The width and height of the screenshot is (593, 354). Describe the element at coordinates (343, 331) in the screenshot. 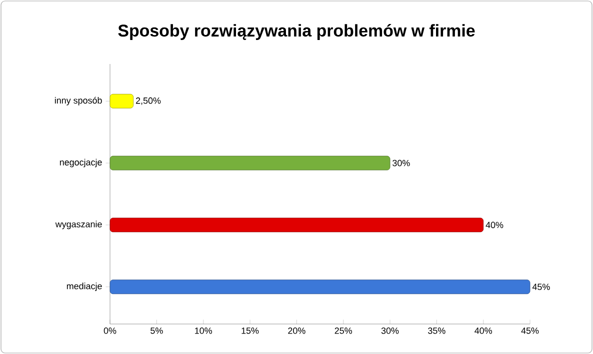

I see `x-tick-label: 25%` at that location.